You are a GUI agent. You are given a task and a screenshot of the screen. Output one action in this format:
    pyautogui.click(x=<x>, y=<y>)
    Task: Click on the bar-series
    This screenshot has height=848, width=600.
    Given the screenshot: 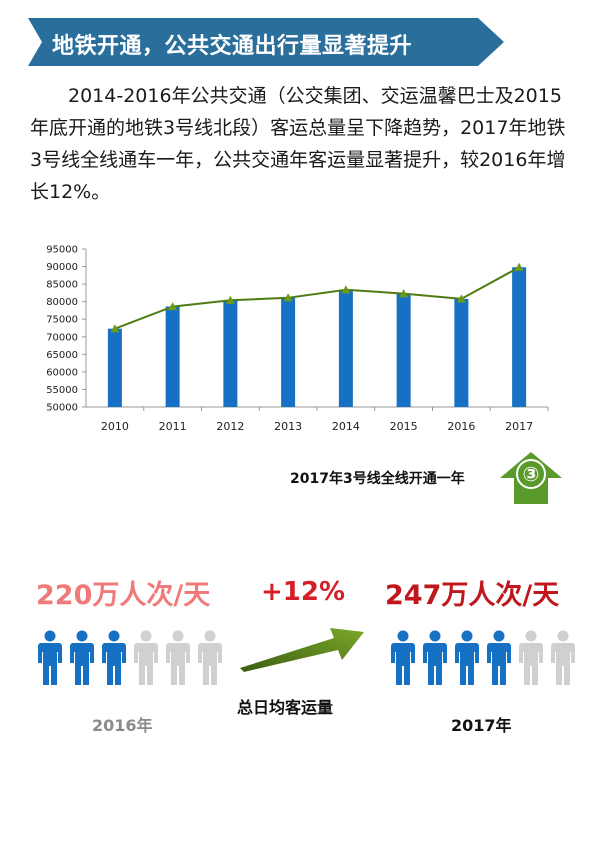 What is the action you would take?
    pyautogui.click(x=317, y=337)
    